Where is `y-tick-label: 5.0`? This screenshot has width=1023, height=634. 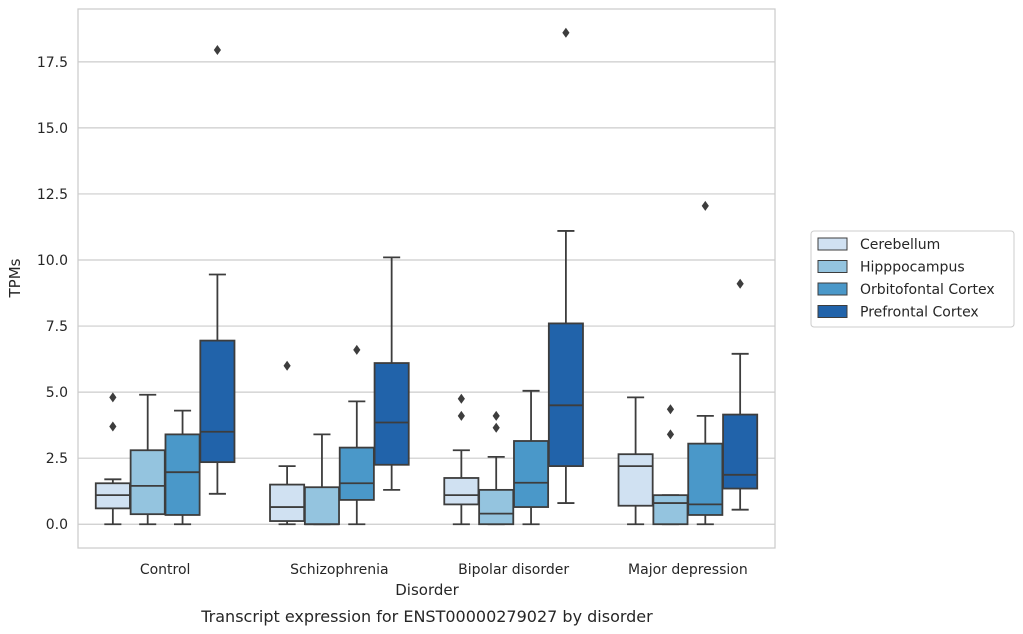
y-tick-label: 5.0 is located at coordinates (57, 393).